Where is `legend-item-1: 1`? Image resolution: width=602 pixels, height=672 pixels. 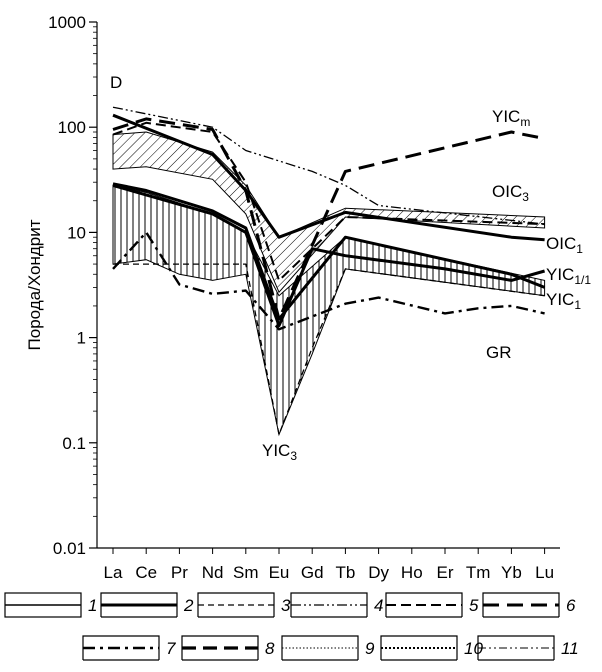 legend-item-1: 1 is located at coordinates (50, 605).